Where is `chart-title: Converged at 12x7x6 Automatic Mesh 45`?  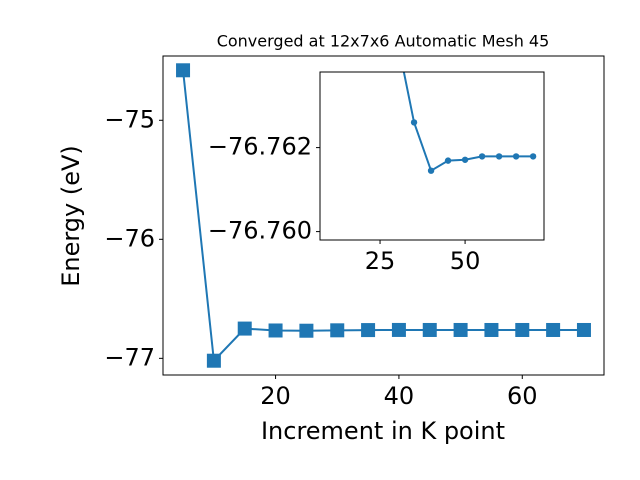
chart-title: Converged at 12x7x6 Automatic Mesh 45 is located at coordinates (383, 41).